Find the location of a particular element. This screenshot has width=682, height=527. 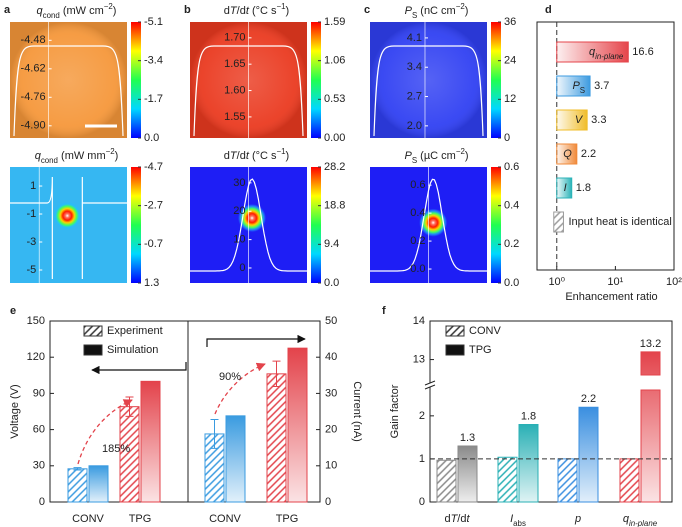

text-part: d is located at coordinates (227, 156).